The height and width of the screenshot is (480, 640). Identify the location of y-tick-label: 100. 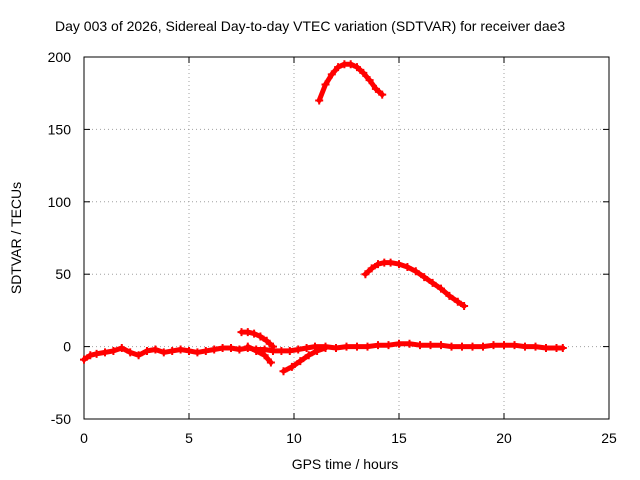
(60, 202).